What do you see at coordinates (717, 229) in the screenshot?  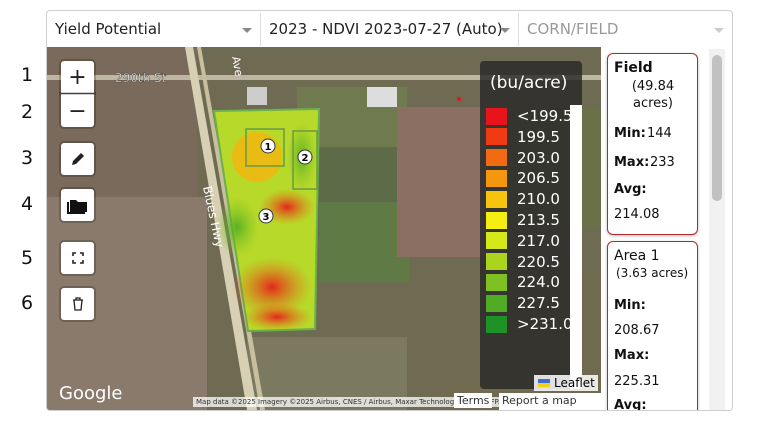 I see `scrollbar-track` at bounding box center [717, 229].